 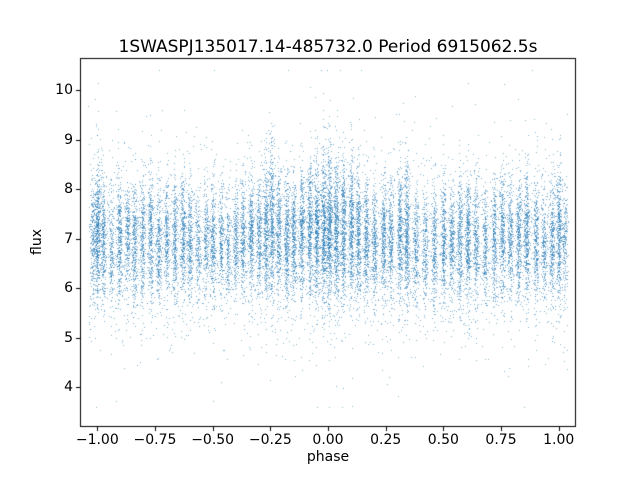 I want to click on x-tick-label: −0.50, so click(x=213, y=440).